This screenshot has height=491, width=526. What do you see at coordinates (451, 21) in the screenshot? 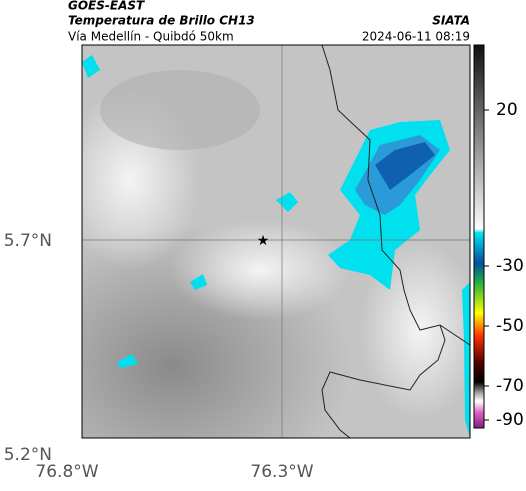
I see `source: SIATA` at bounding box center [451, 21].